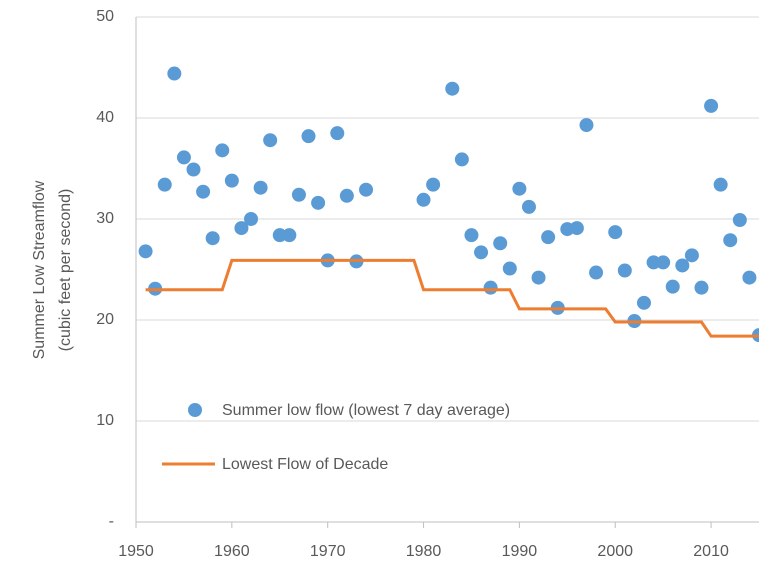  What do you see at coordinates (232, 551) in the screenshot?
I see `x-tick-label: 1960` at bounding box center [232, 551].